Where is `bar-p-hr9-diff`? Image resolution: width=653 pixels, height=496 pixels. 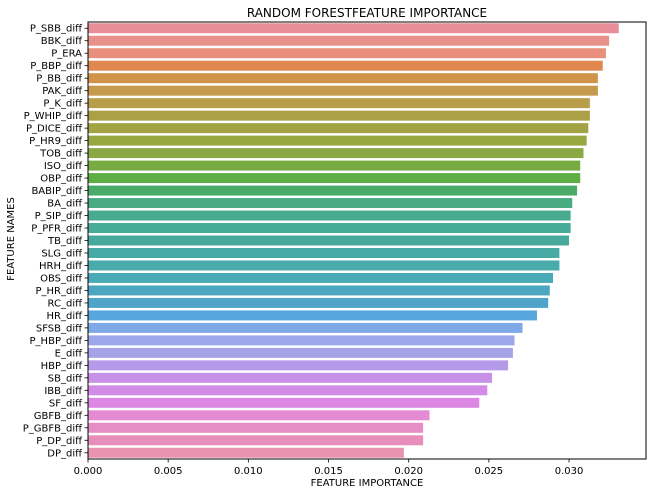 bar-p-hr9-diff is located at coordinates (337, 140).